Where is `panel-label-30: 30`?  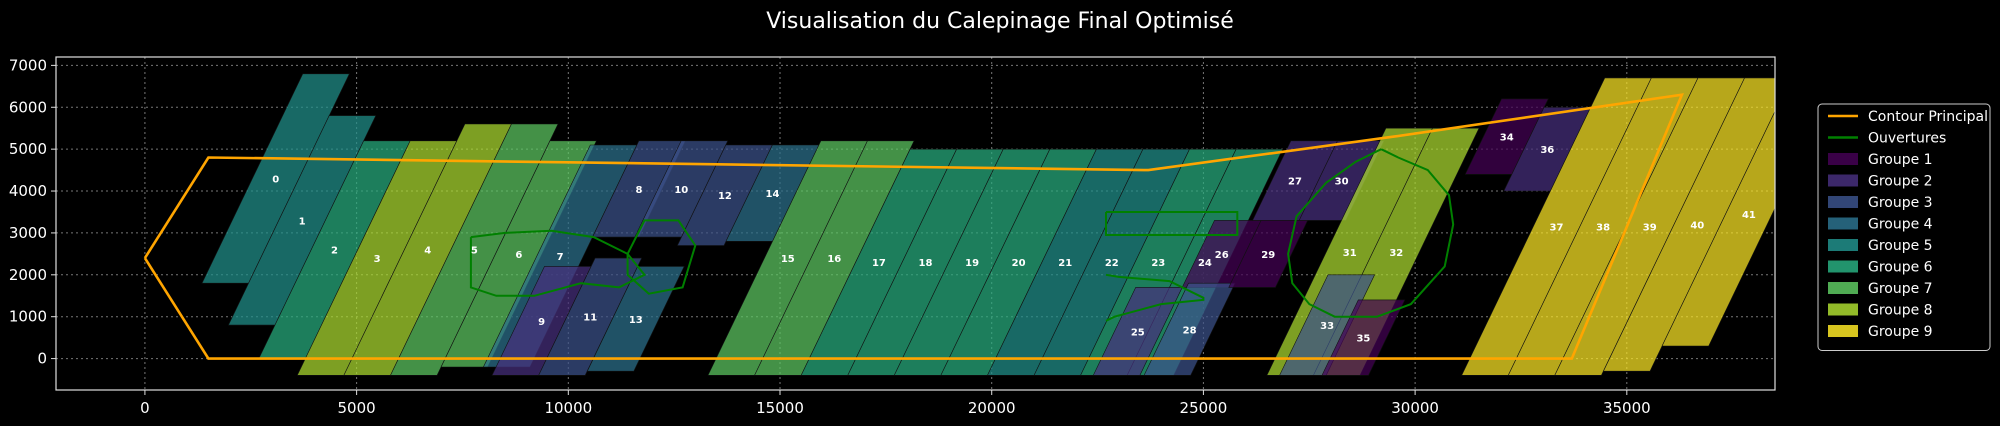
panel-label-30: 30 is located at coordinates (1342, 182).